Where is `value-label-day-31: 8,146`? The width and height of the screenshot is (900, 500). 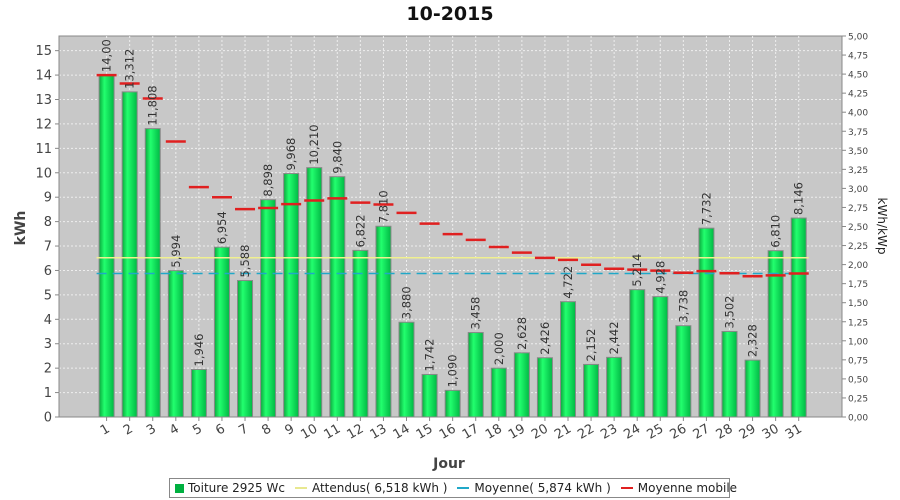 value-label-day-31: 8,146 is located at coordinates (799, 198).